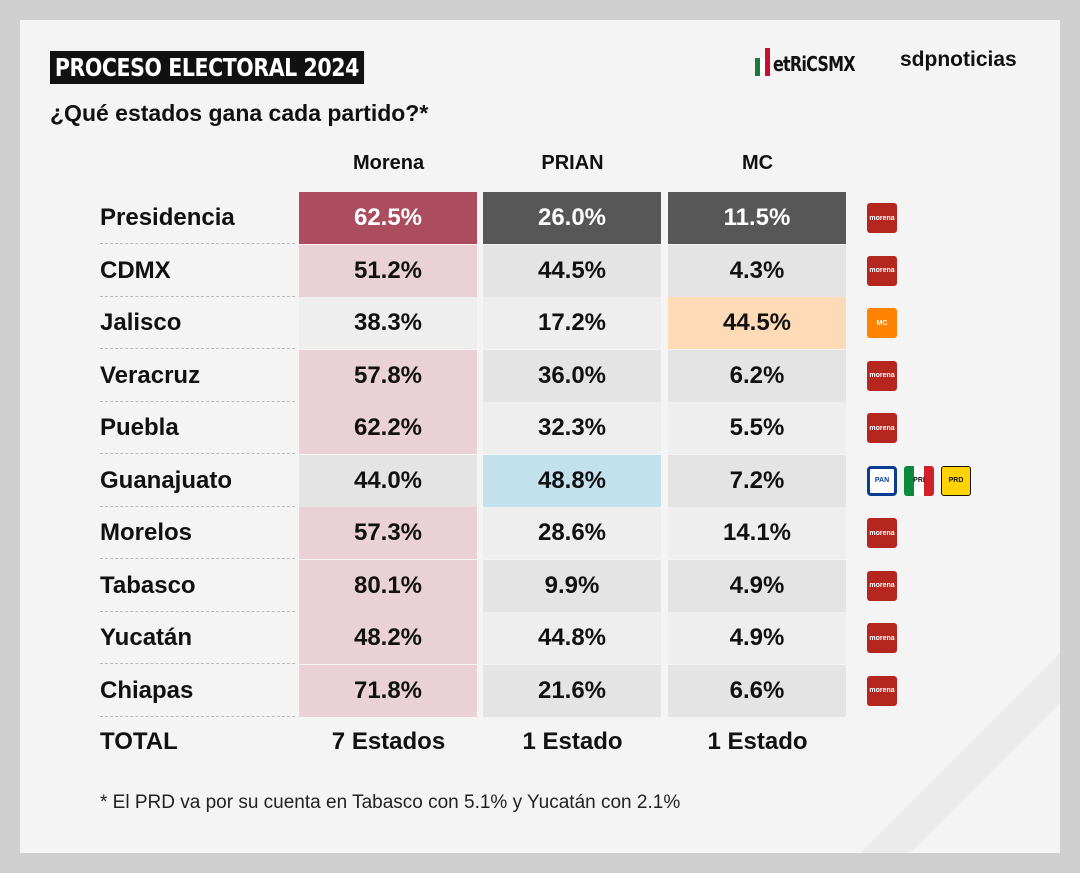 This screenshot has width=1080, height=873. Describe the element at coordinates (388, 428) in the screenshot. I see `cell-morena: 62.2%` at that location.